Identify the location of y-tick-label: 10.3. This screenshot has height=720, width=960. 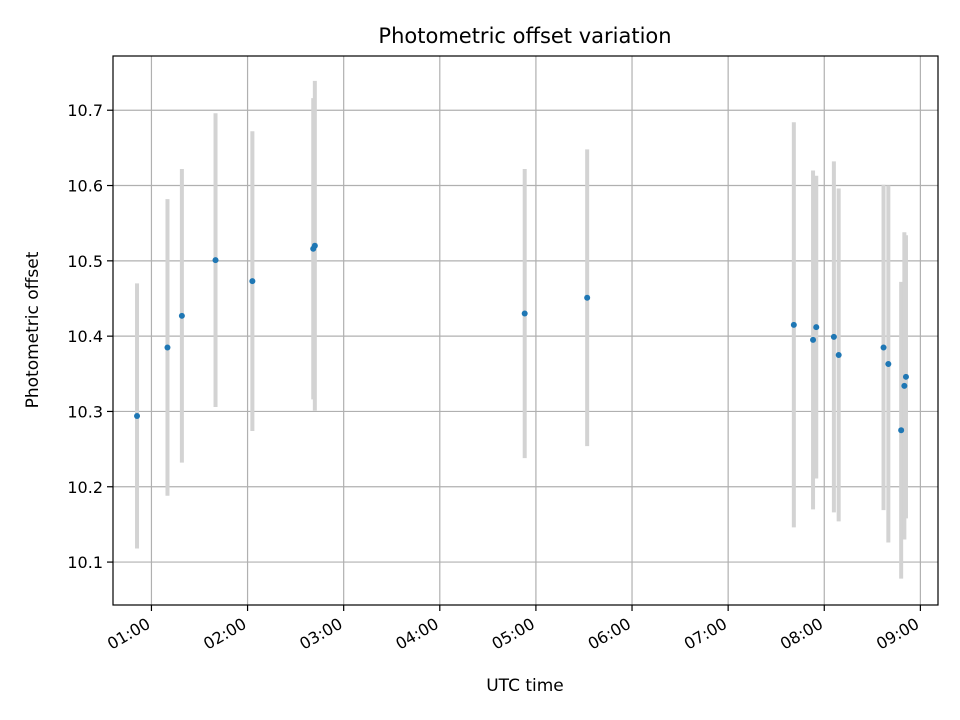
(85, 411).